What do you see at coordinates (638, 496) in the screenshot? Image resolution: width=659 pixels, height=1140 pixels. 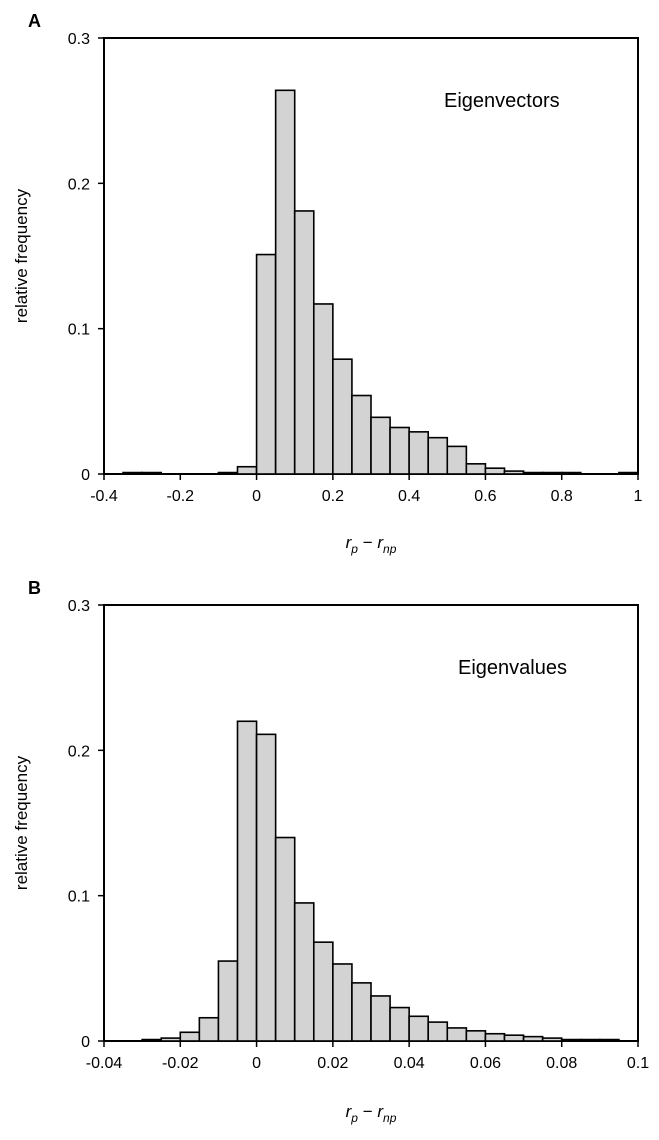 I see `x-tick-label: 1` at bounding box center [638, 496].